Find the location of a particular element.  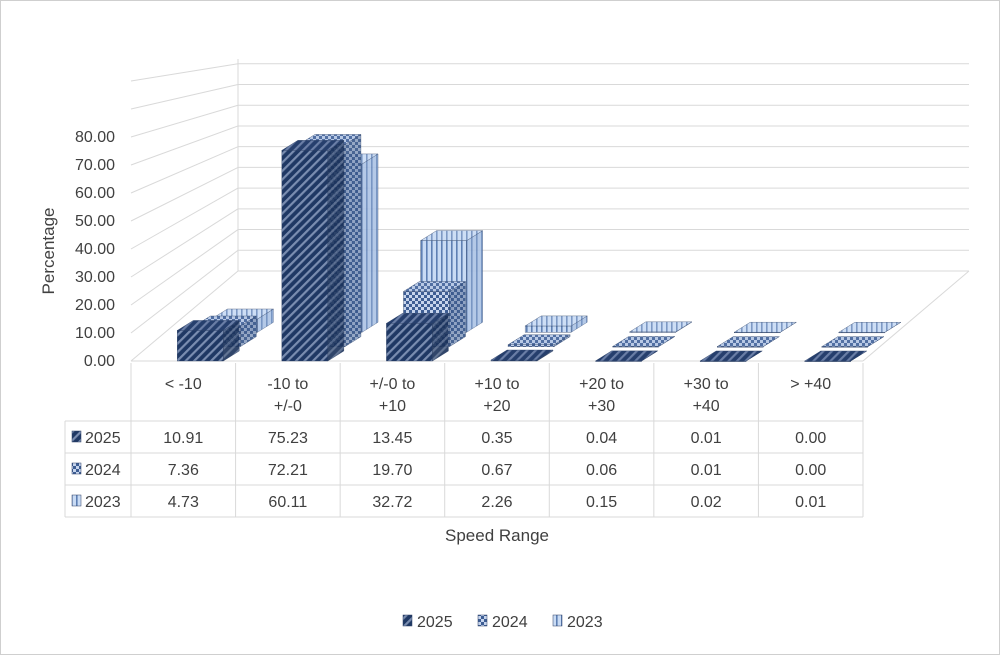

y-tick-label: 40.00 is located at coordinates (95, 249).